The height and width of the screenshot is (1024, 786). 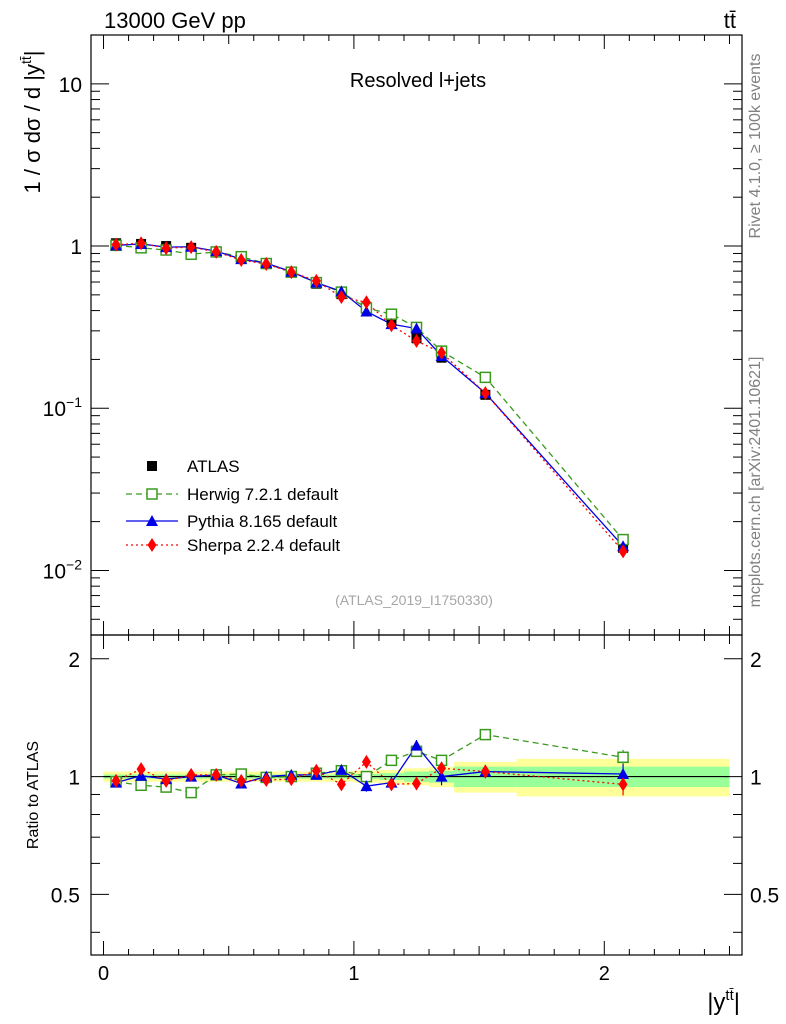 What do you see at coordinates (213, 466) in the screenshot?
I see `legend-label-atlas: ATLAS` at bounding box center [213, 466].